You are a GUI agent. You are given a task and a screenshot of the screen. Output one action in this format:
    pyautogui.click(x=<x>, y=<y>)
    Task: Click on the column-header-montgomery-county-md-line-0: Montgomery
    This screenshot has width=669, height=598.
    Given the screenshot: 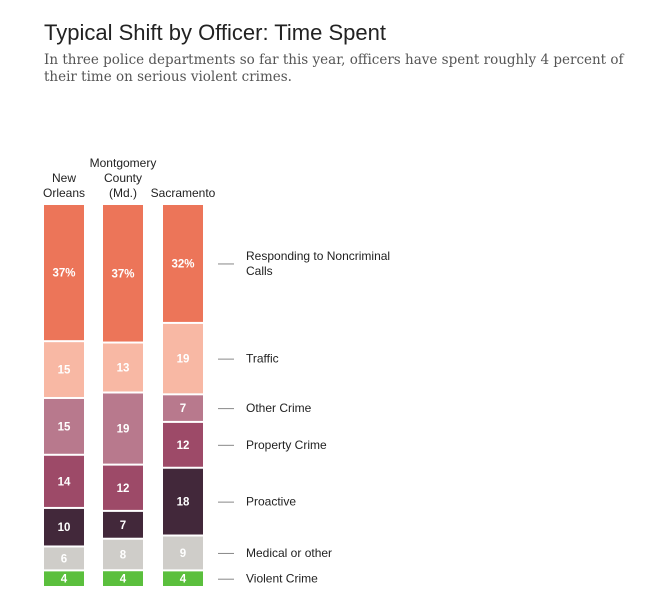 What is the action you would take?
    pyautogui.click(x=123, y=163)
    